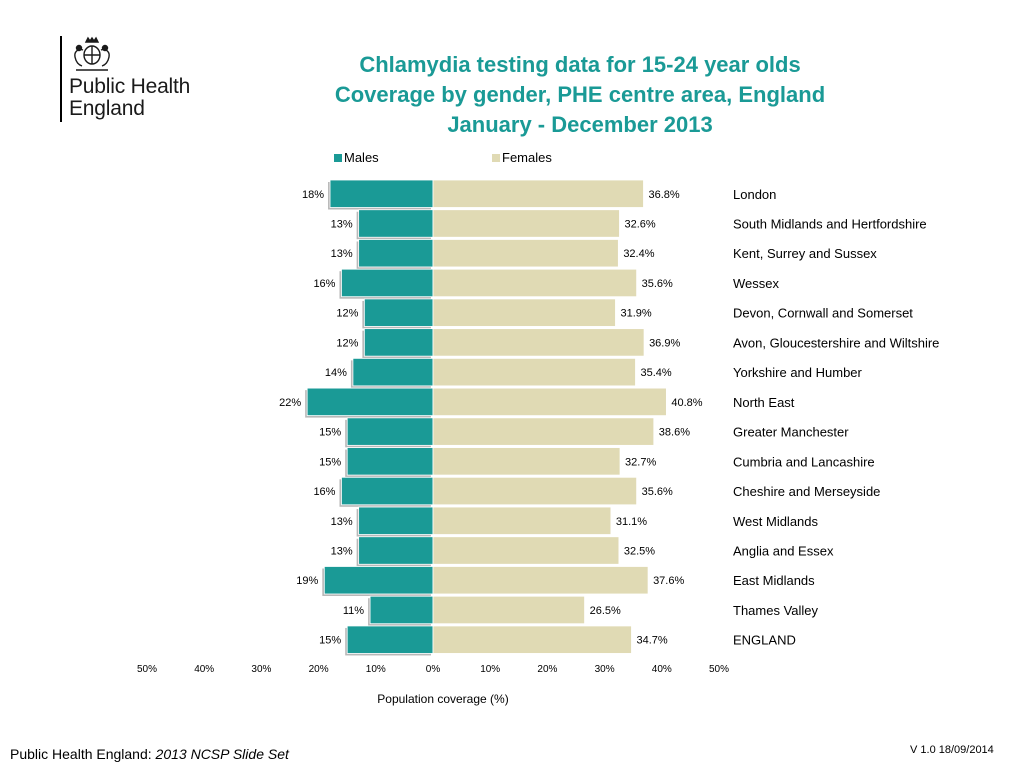 This screenshot has height=768, width=1024. I want to click on category-label: London, so click(754, 194).